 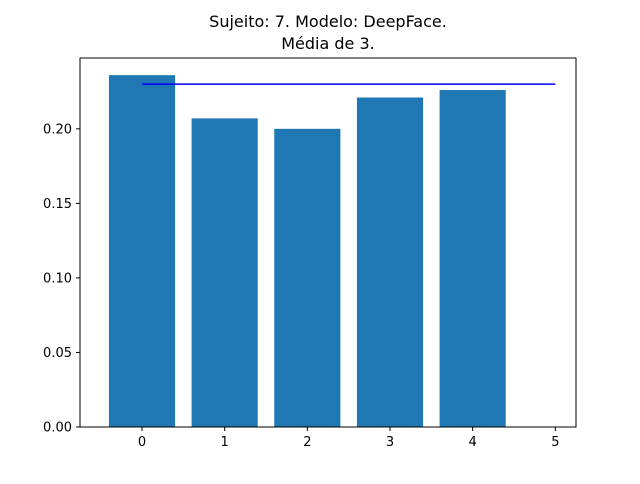 I want to click on y-axis-ticks: 0.00 0.05 0.10 0.15 0.20, so click(x=61, y=279).